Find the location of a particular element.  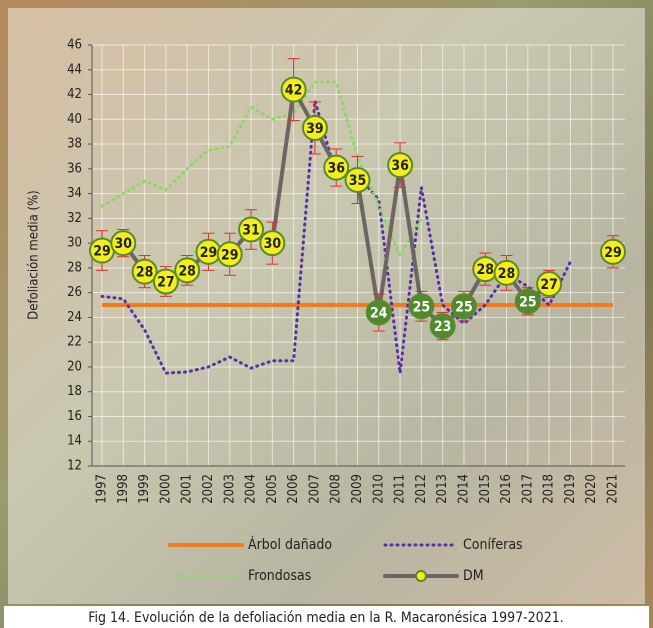

y-tick-label: 12 is located at coordinates (74, 466).